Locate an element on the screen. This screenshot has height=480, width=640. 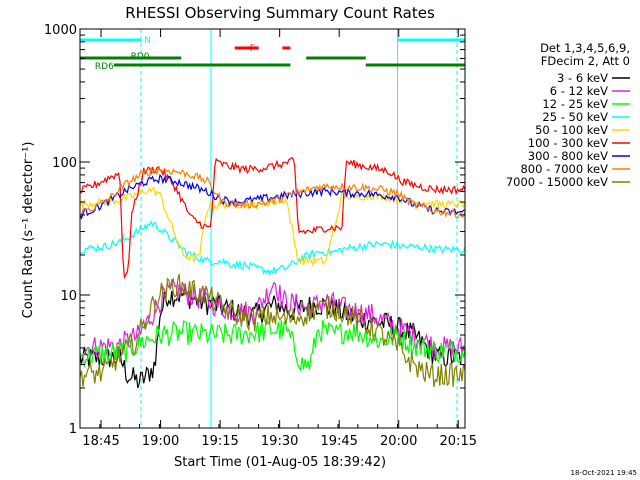
x-tick-label: 18:45 is located at coordinates (100, 441).